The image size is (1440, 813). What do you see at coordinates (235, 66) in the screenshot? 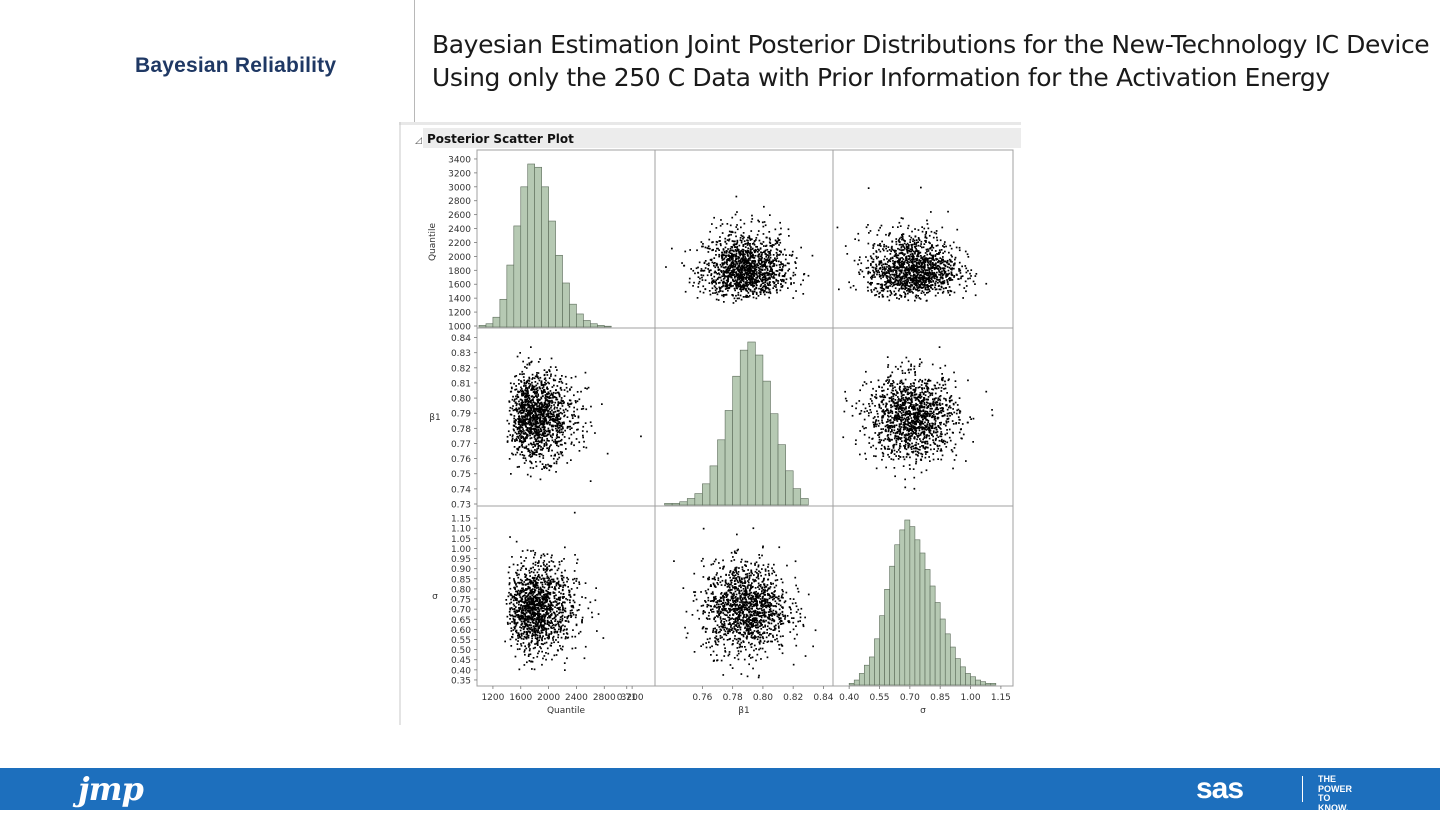
I see `section-title: Bayesian Reliability` at bounding box center [235, 66].